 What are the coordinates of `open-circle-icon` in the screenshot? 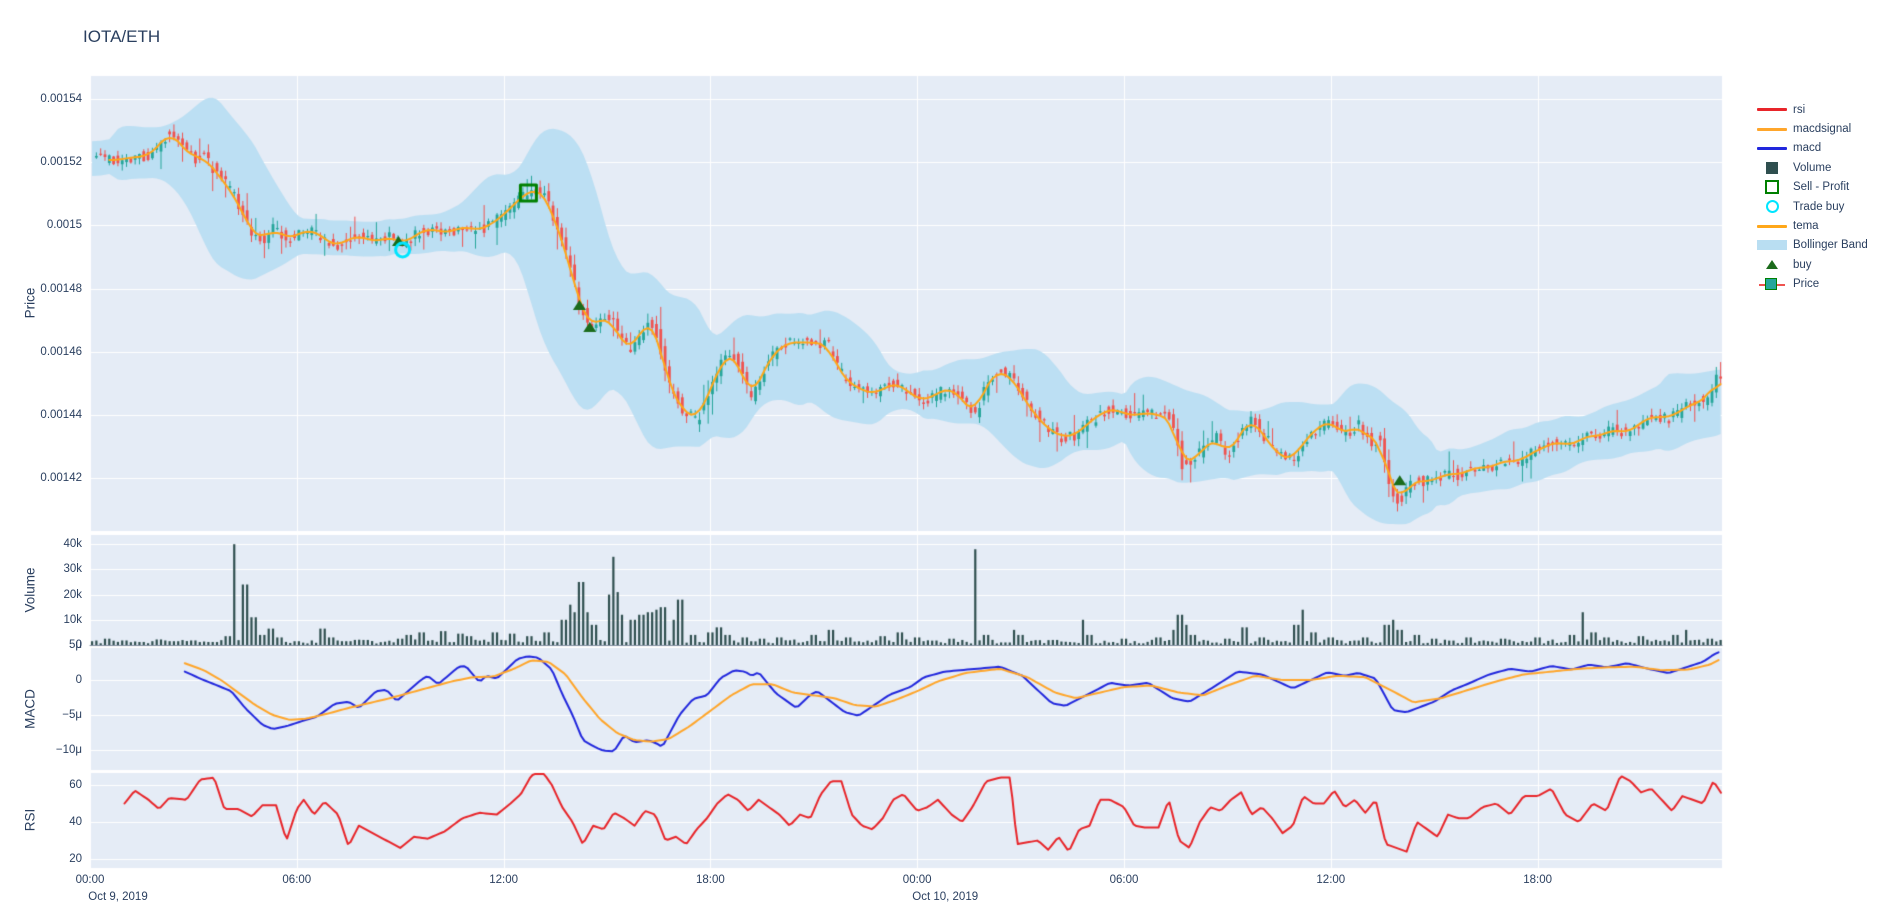 It's located at (1772, 207).